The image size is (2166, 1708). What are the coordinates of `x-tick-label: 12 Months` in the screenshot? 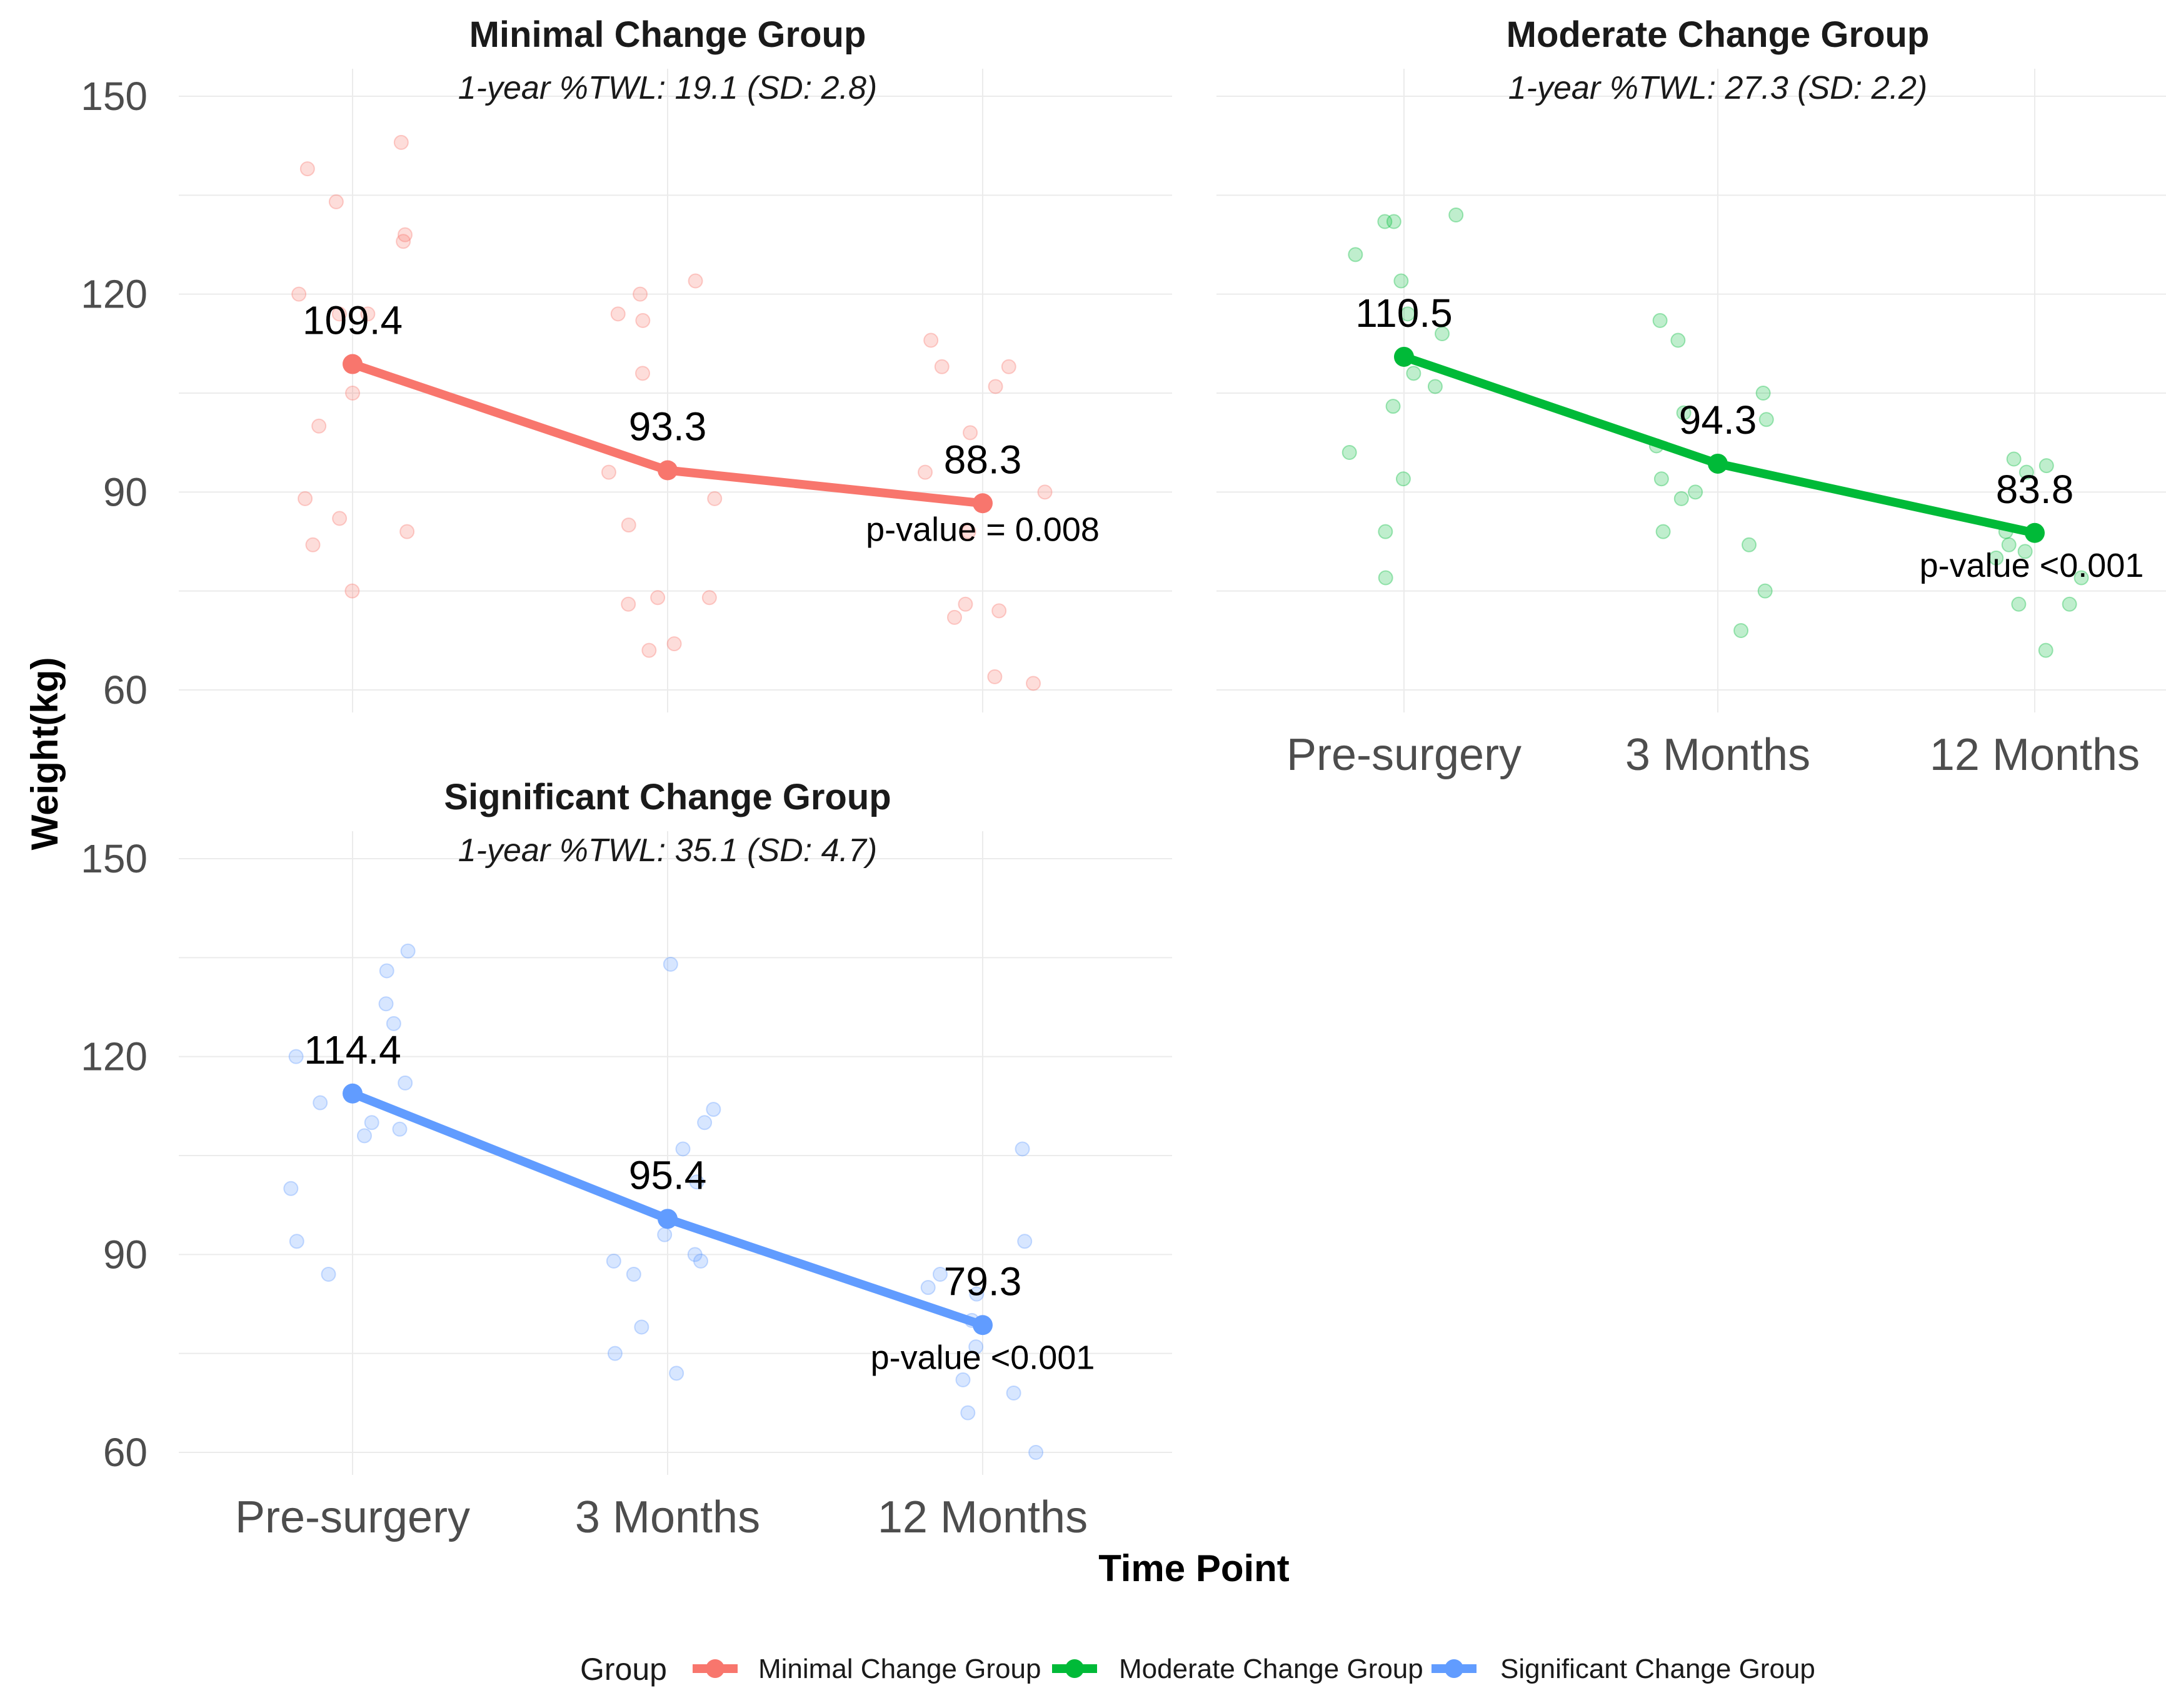 It's located at (983, 1517).